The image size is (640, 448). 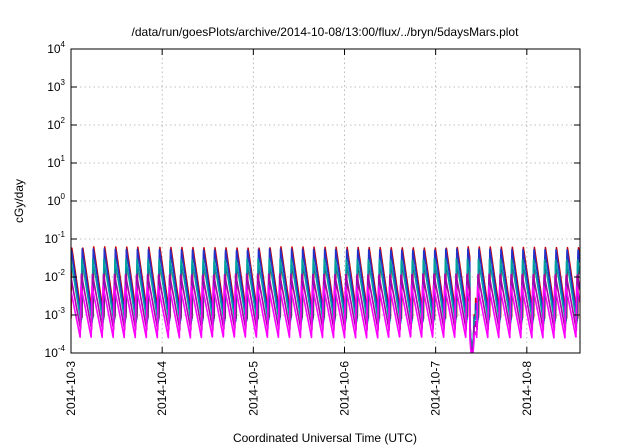 What do you see at coordinates (253, 388) in the screenshot?
I see `x-tick-label: 2014-10-5` at bounding box center [253, 388].